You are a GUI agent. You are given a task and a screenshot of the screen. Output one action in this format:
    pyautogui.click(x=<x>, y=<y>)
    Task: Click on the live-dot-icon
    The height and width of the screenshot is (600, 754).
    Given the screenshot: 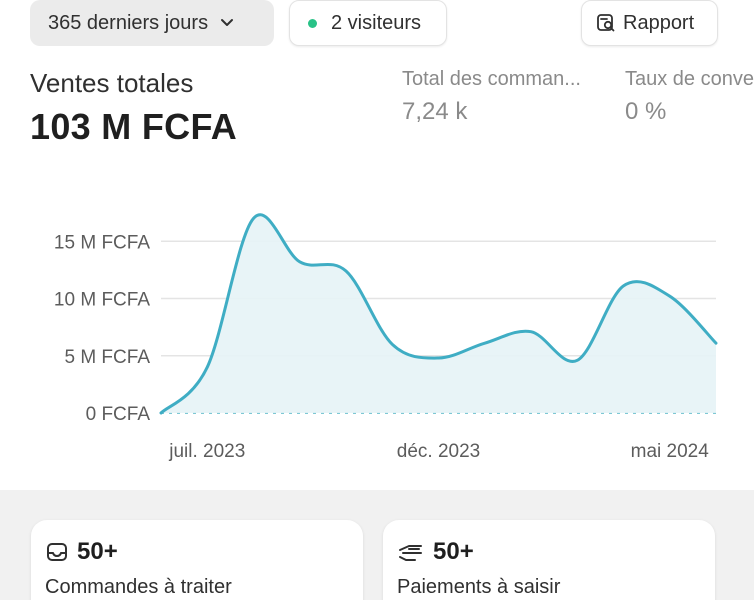 What is the action you would take?
    pyautogui.click(x=312, y=23)
    